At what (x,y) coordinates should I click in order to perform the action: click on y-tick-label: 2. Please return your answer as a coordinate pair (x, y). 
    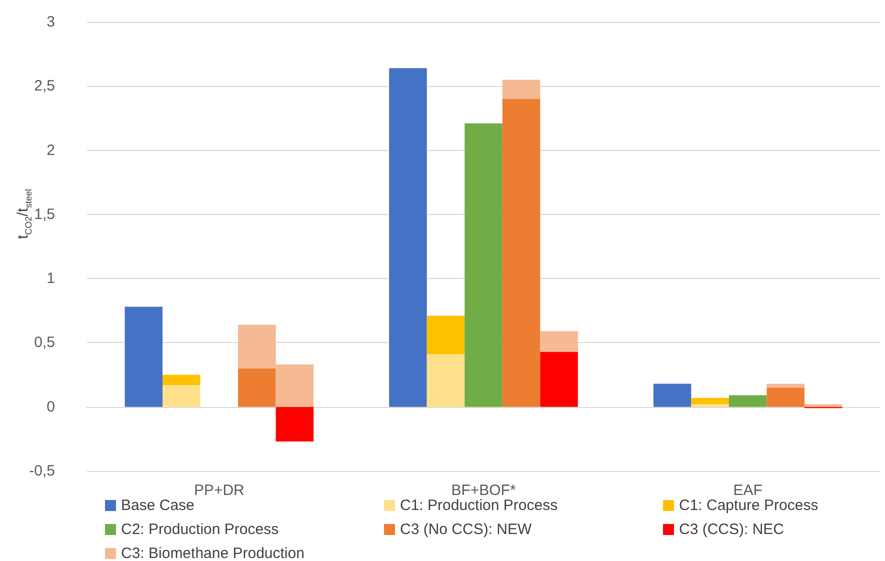
    Looking at the image, I should click on (50, 150).